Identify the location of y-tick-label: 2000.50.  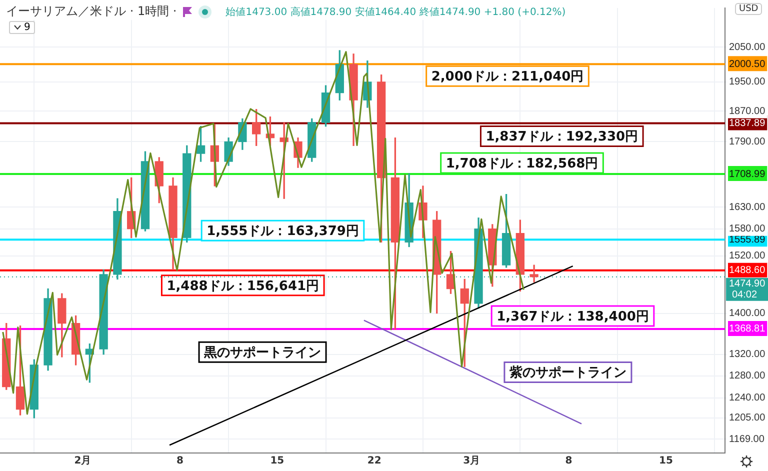
(747, 64).